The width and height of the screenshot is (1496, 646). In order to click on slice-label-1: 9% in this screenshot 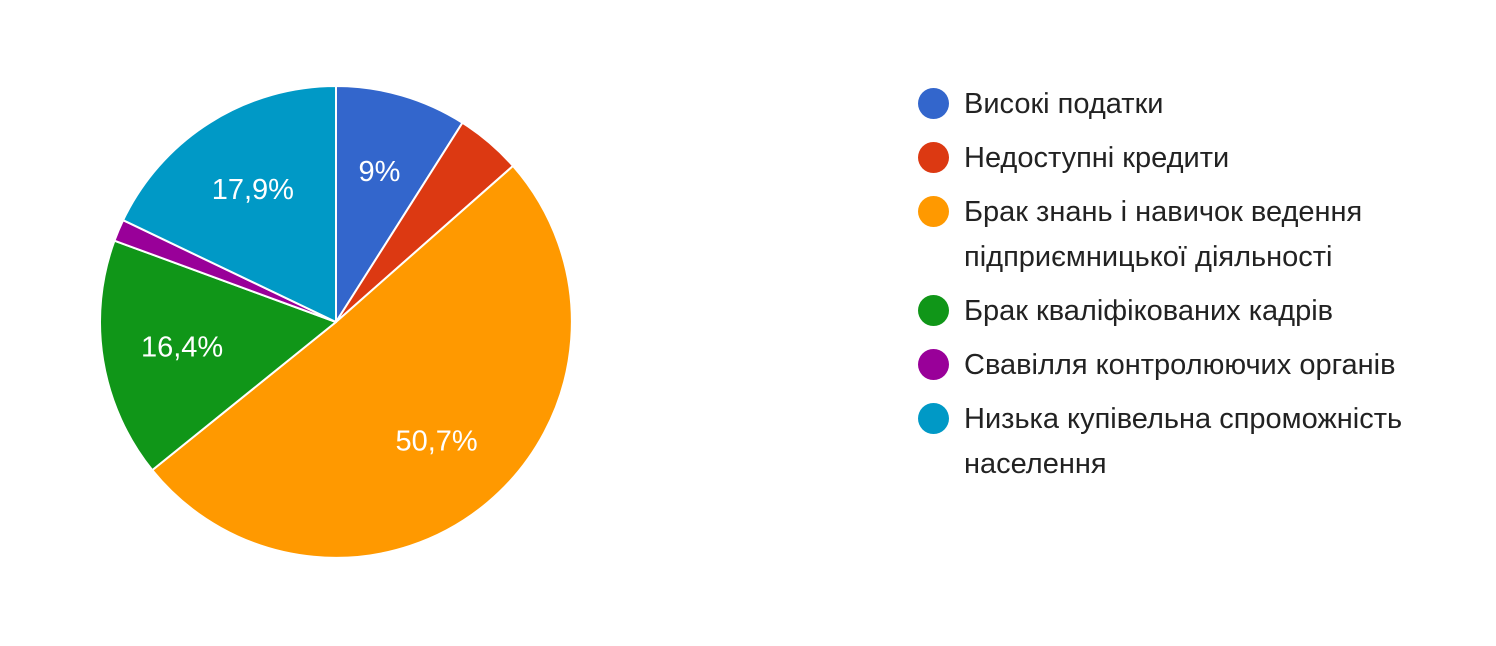, I will do `click(380, 172)`.